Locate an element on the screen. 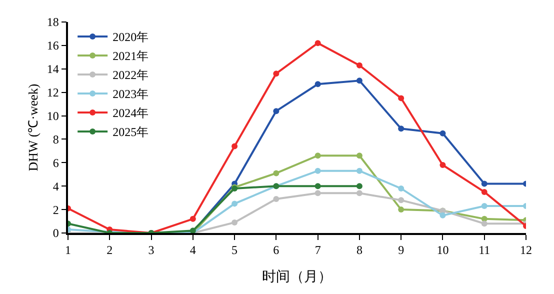 Image resolution: width=554 pixels, height=294 pixels. y-tick-label: 0 is located at coordinates (55, 233).